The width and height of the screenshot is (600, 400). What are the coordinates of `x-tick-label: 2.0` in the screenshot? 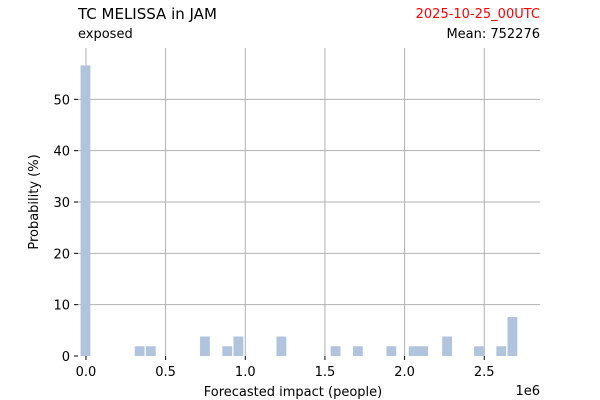 It's located at (404, 372).